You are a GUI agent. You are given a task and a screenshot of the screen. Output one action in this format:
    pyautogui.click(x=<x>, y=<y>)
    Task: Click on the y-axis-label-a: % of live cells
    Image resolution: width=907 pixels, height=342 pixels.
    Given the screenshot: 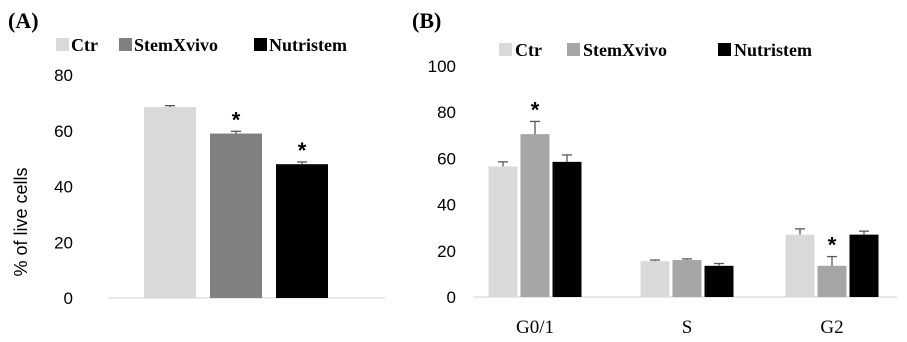 What is the action you would take?
    pyautogui.click(x=21, y=221)
    